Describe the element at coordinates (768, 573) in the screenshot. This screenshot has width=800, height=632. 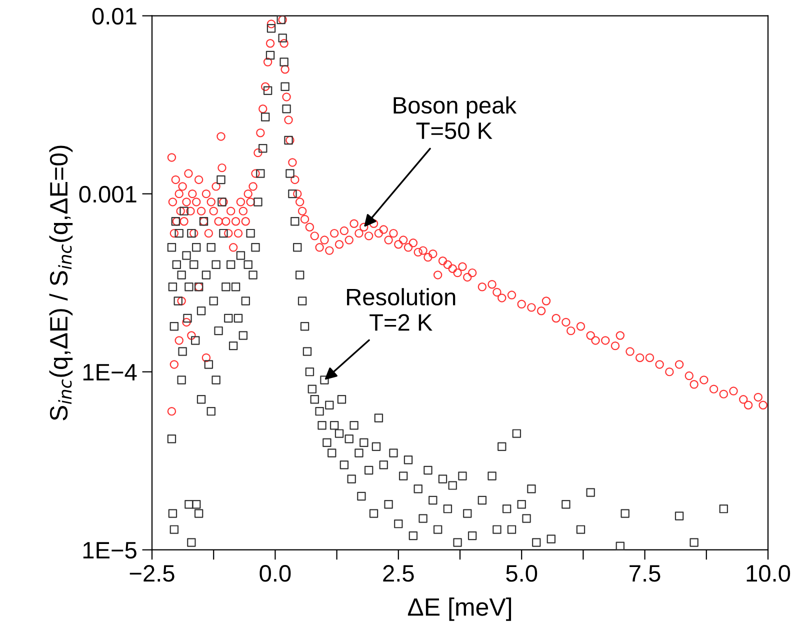
I see `x-tick-label: 10.0` at that location.